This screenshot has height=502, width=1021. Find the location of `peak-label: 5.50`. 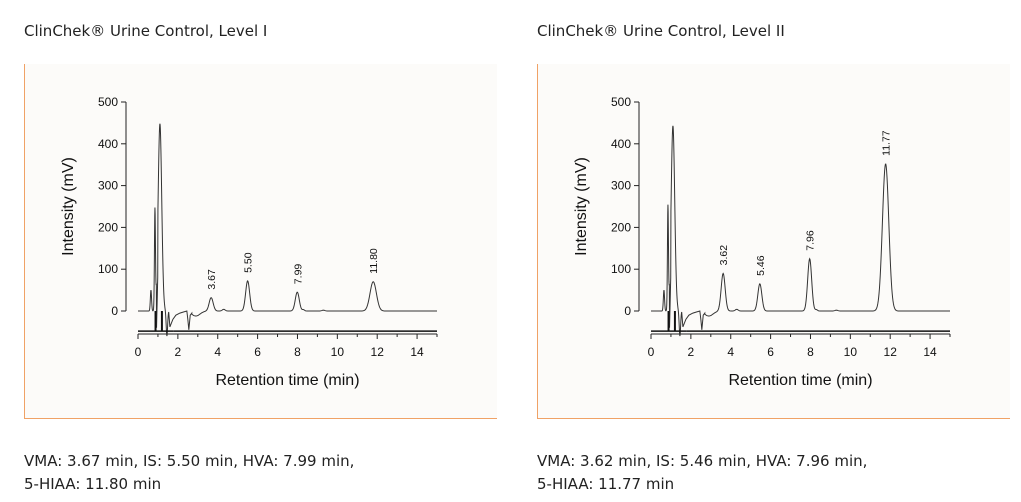

peak-label: 5.50 is located at coordinates (249, 262).